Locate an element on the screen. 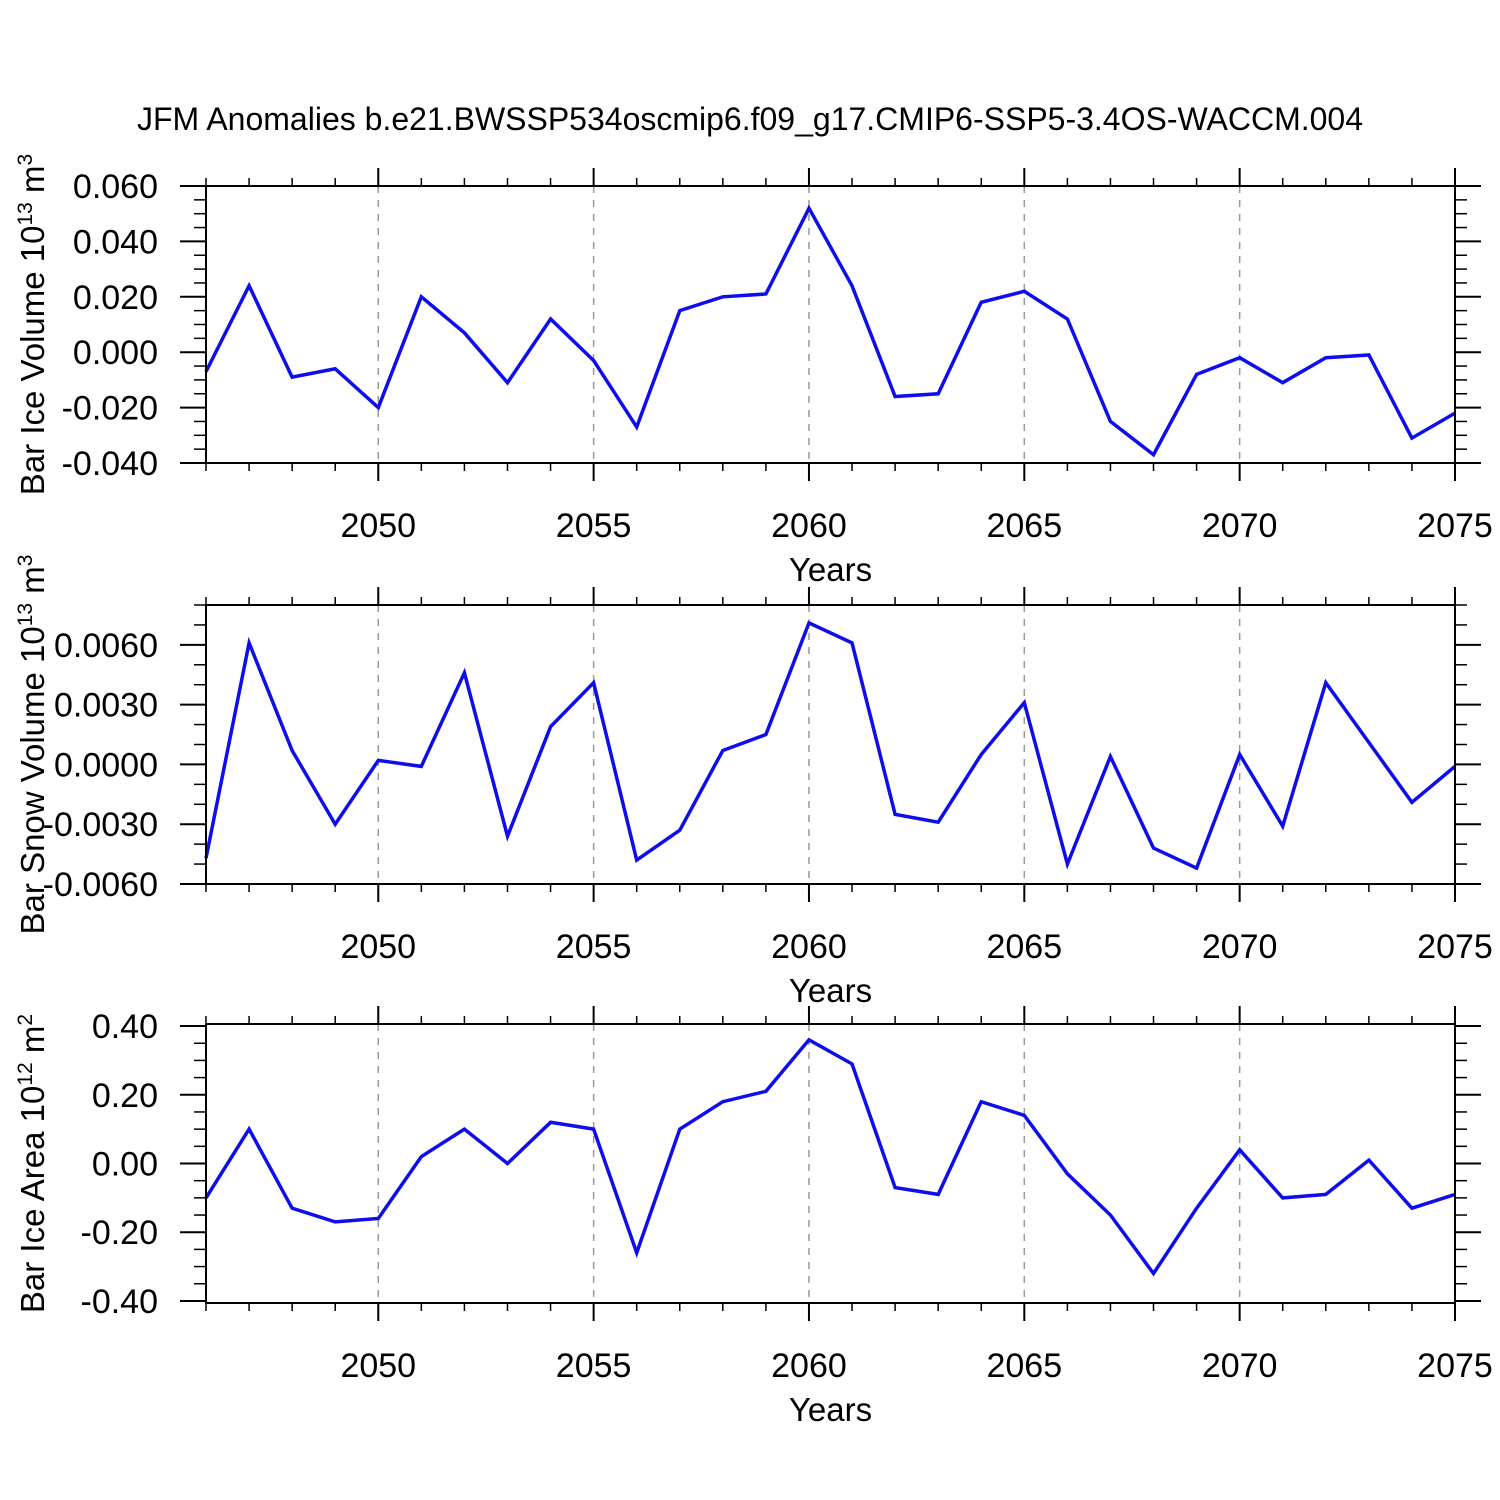 This screenshot has width=1500, height=1500. y-axis-label-bar-snow-volume: Bar Snow Volume 1013 m3 is located at coordinates (32, 745).